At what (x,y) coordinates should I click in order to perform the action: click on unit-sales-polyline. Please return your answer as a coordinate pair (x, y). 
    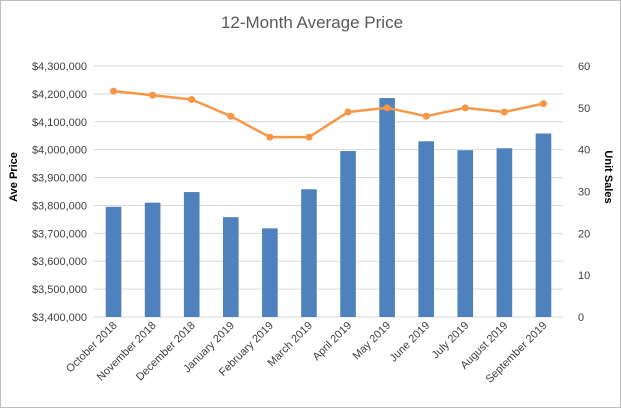
    Looking at the image, I should click on (328, 114).